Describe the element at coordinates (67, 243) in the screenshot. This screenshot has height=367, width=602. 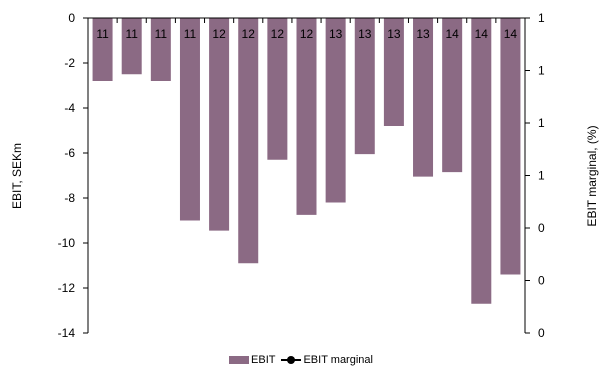
I see `y-tick-label: -10` at that location.